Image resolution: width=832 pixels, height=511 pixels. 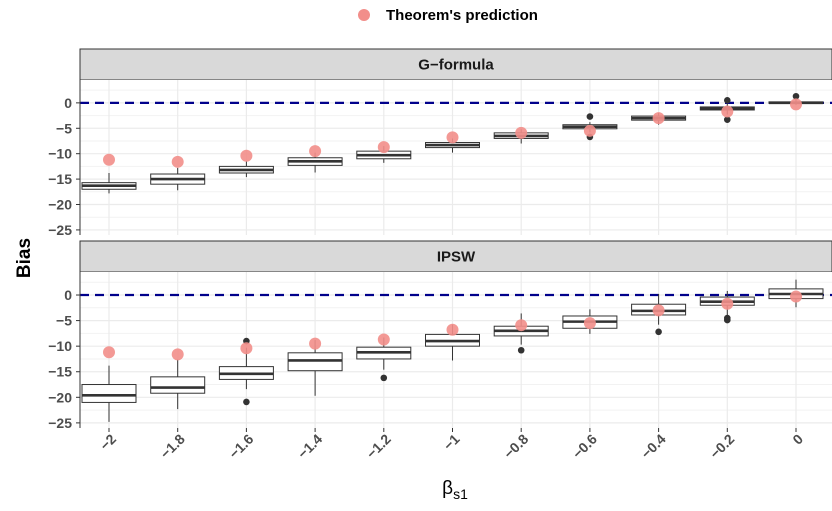 I want to click on x-tick-label: −2, so click(x=108, y=442).